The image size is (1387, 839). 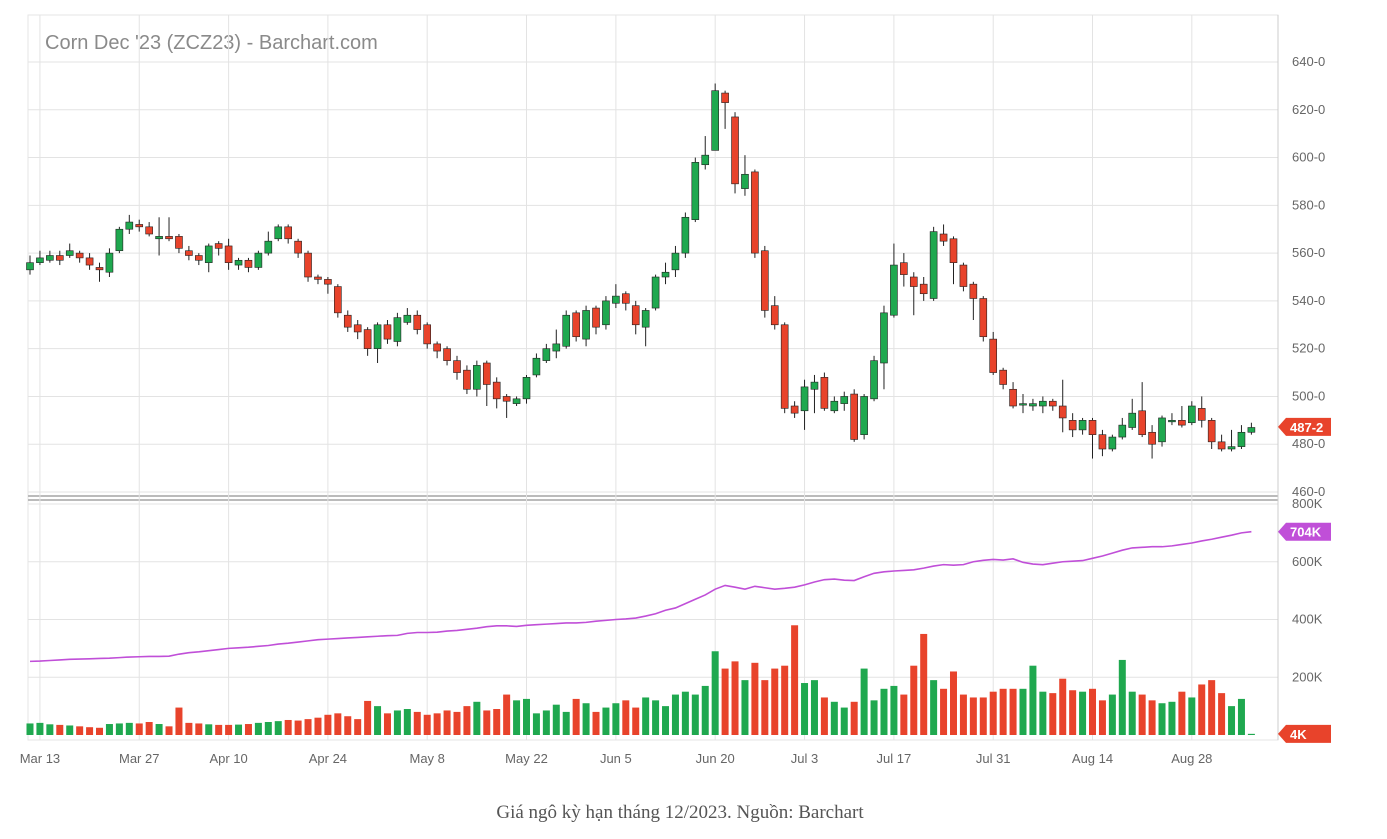 What do you see at coordinates (1308, 157) in the screenshot?
I see `y-tick-label: 600-0` at bounding box center [1308, 157].